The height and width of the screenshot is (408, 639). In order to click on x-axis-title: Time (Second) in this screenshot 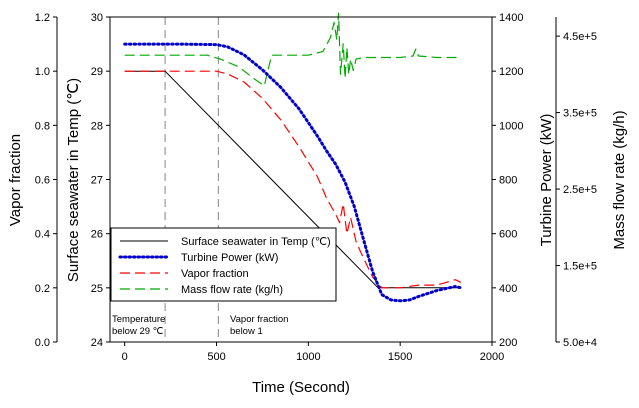, I will do `click(301, 387)`.